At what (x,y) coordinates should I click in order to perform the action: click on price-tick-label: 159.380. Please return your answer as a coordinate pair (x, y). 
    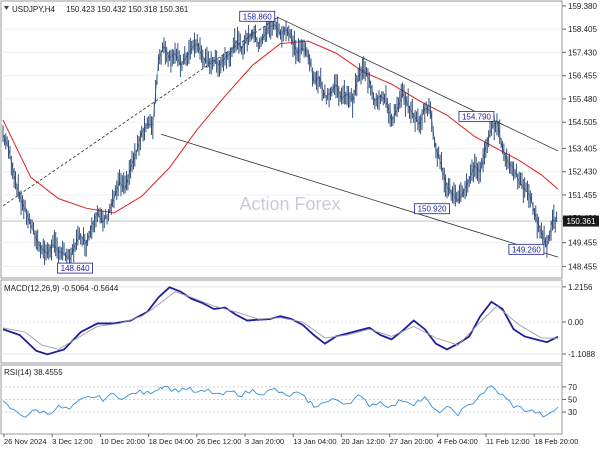
    Looking at the image, I should click on (582, 6).